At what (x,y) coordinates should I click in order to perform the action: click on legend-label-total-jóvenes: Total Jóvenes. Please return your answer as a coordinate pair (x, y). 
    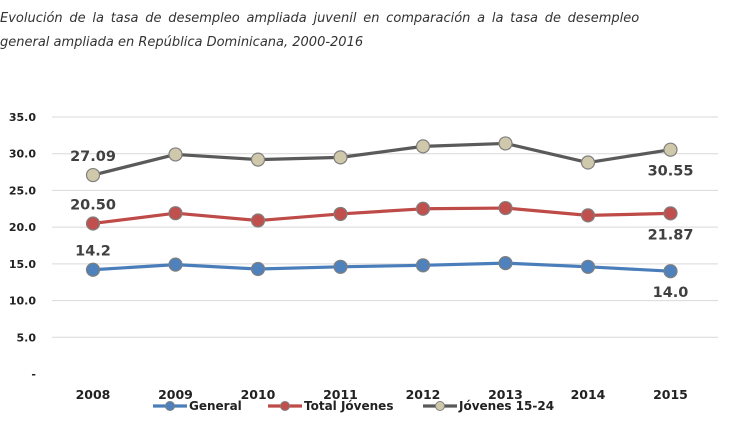
    Looking at the image, I should click on (348, 406).